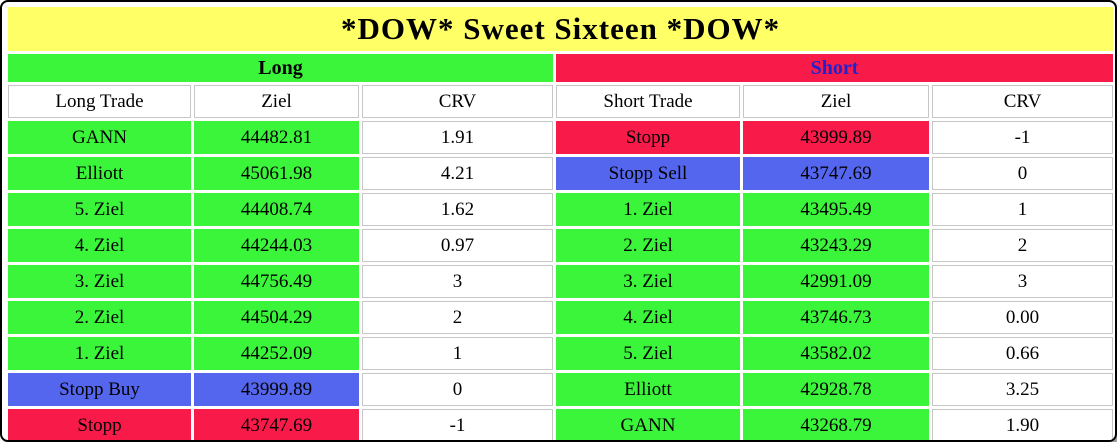 The image size is (1117, 442). I want to click on short-ziel-cell: 43582.02, so click(836, 353).